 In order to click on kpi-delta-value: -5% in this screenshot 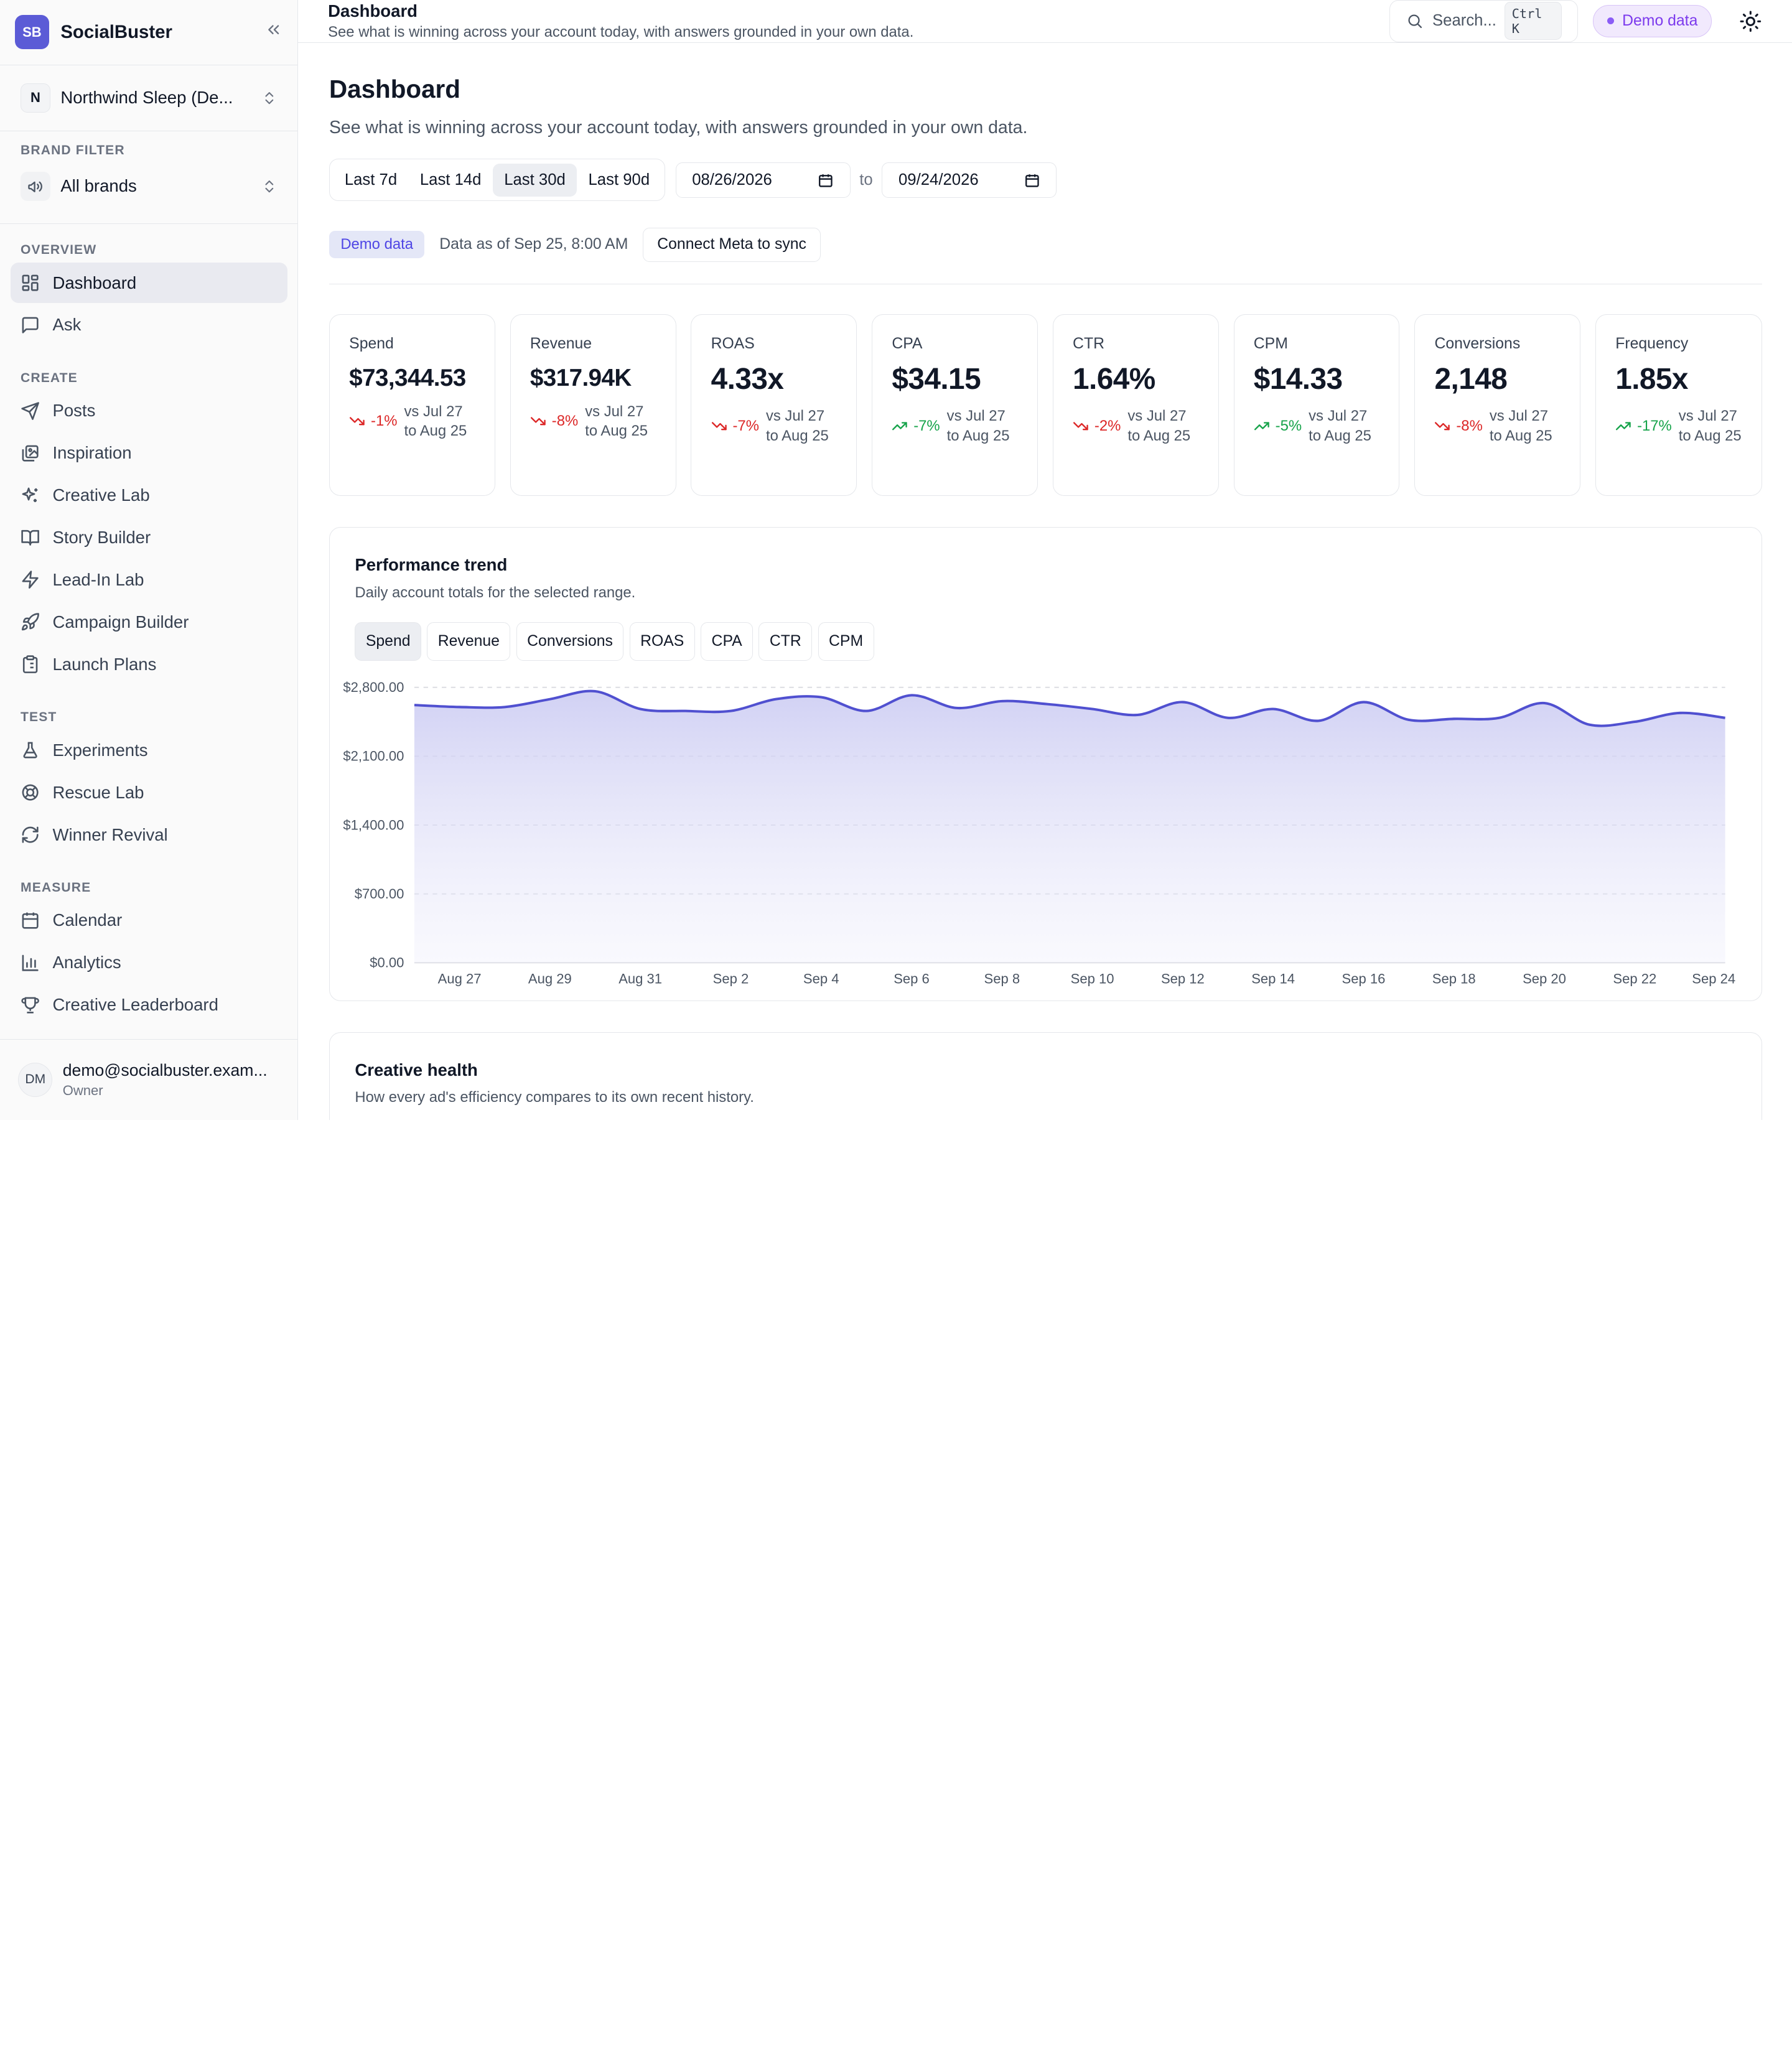, I will do `click(1288, 425)`.